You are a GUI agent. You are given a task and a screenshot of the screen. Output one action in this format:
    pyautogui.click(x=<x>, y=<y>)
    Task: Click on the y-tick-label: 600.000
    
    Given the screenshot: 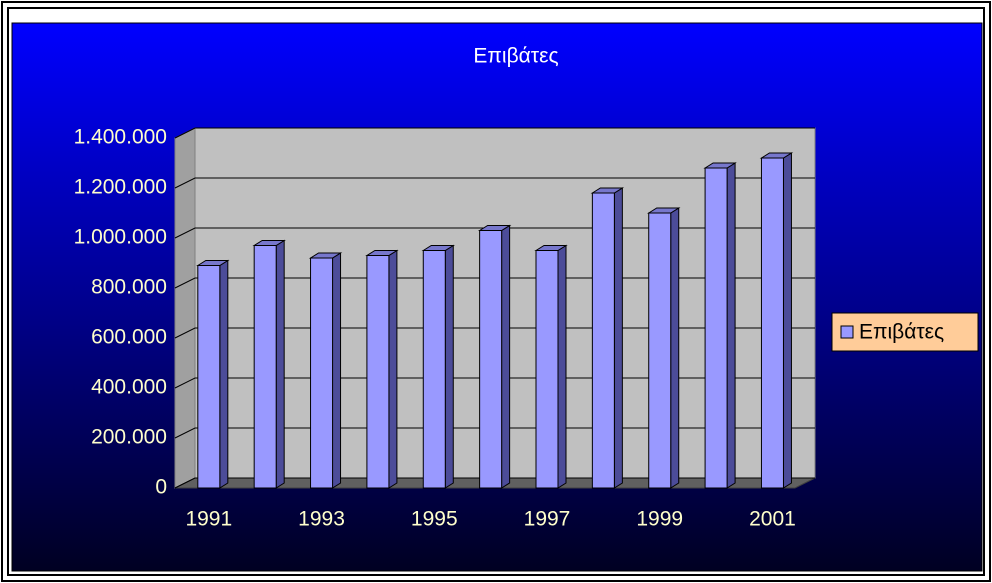 What is the action you would take?
    pyautogui.click(x=129, y=337)
    